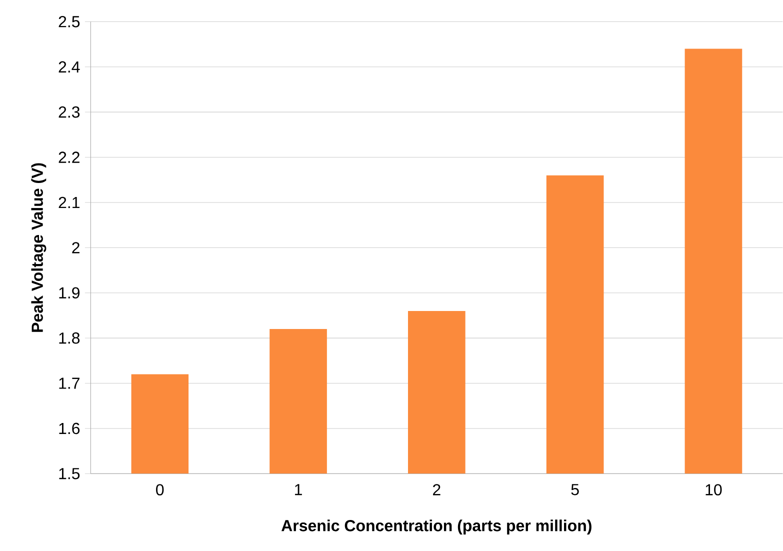 The image size is (783, 551). I want to click on x-tick-label: 0, so click(160, 490).